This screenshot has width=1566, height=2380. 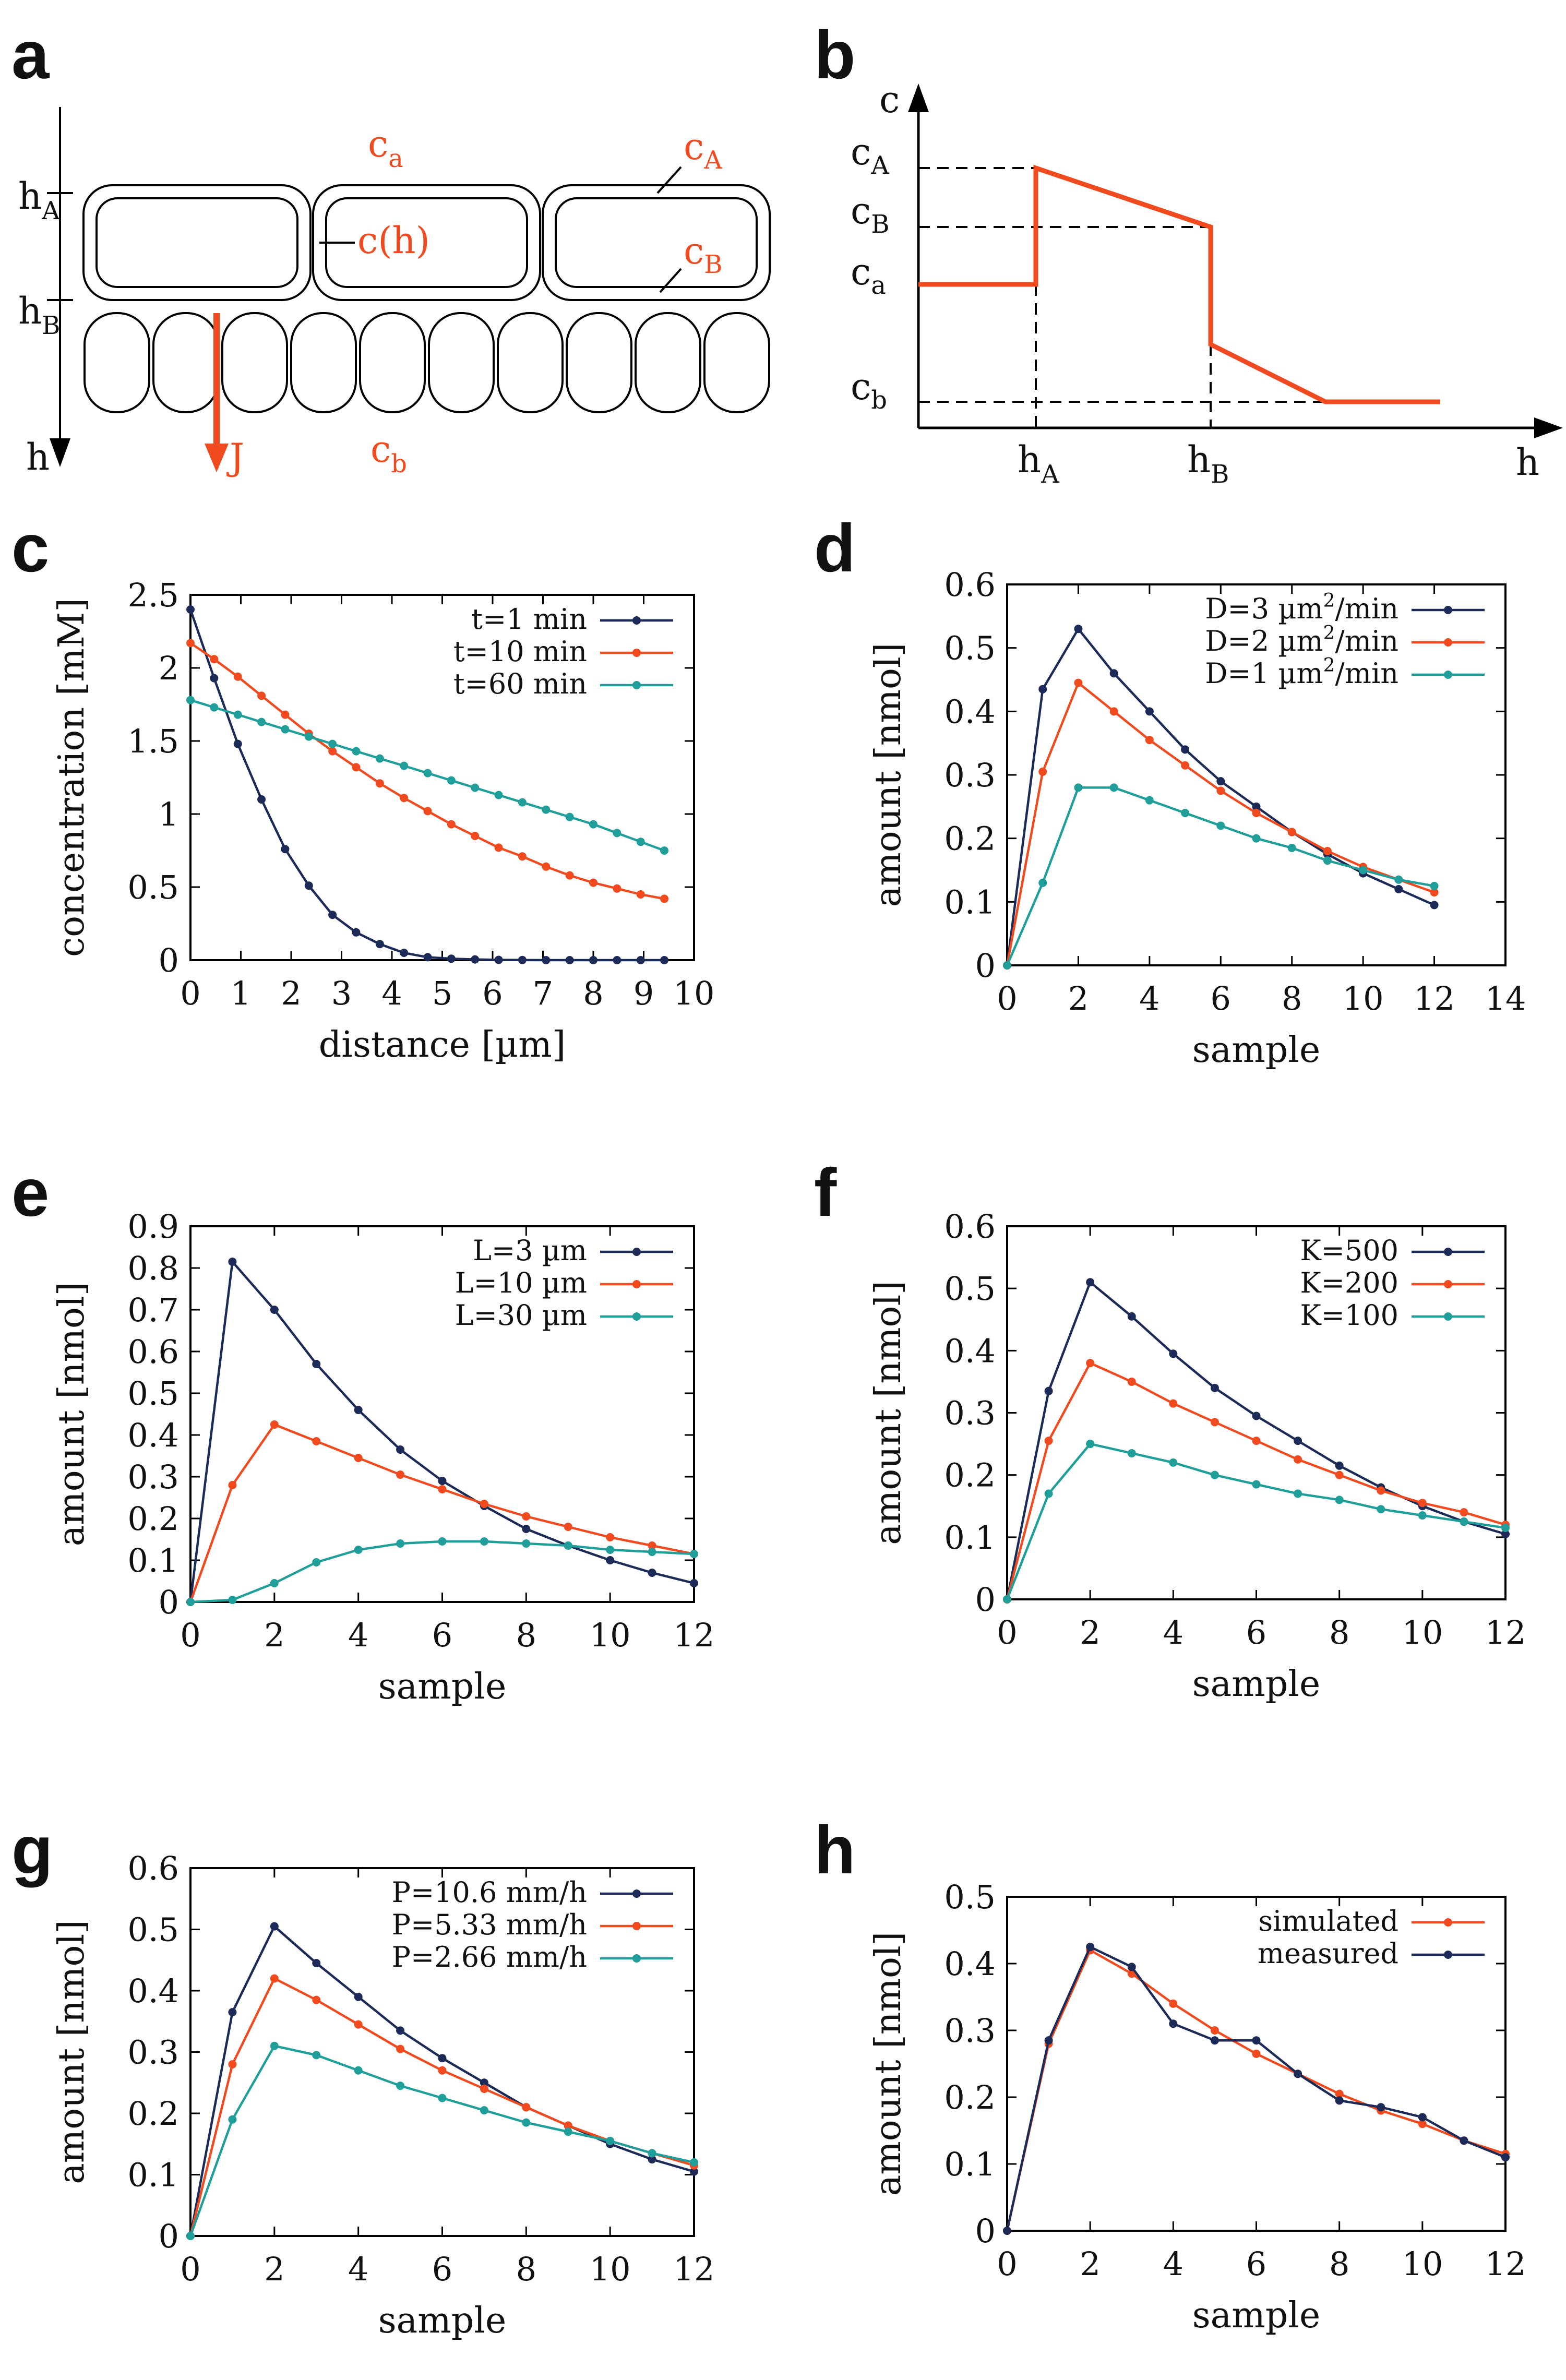 What do you see at coordinates (1257, 2064) in the screenshot?
I see `plot-frame` at bounding box center [1257, 2064].